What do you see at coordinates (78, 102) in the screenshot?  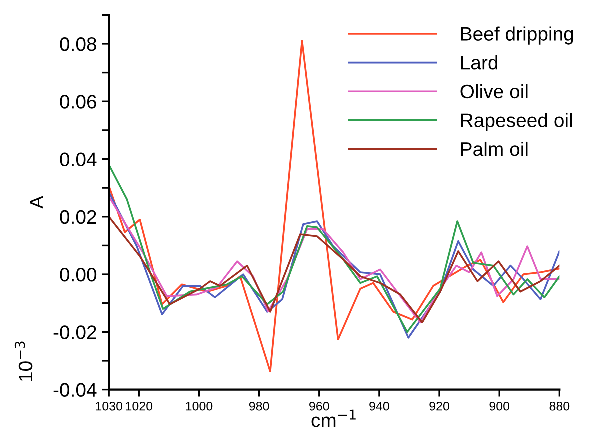 I see `y-tick-label: 0.06` at bounding box center [78, 102].